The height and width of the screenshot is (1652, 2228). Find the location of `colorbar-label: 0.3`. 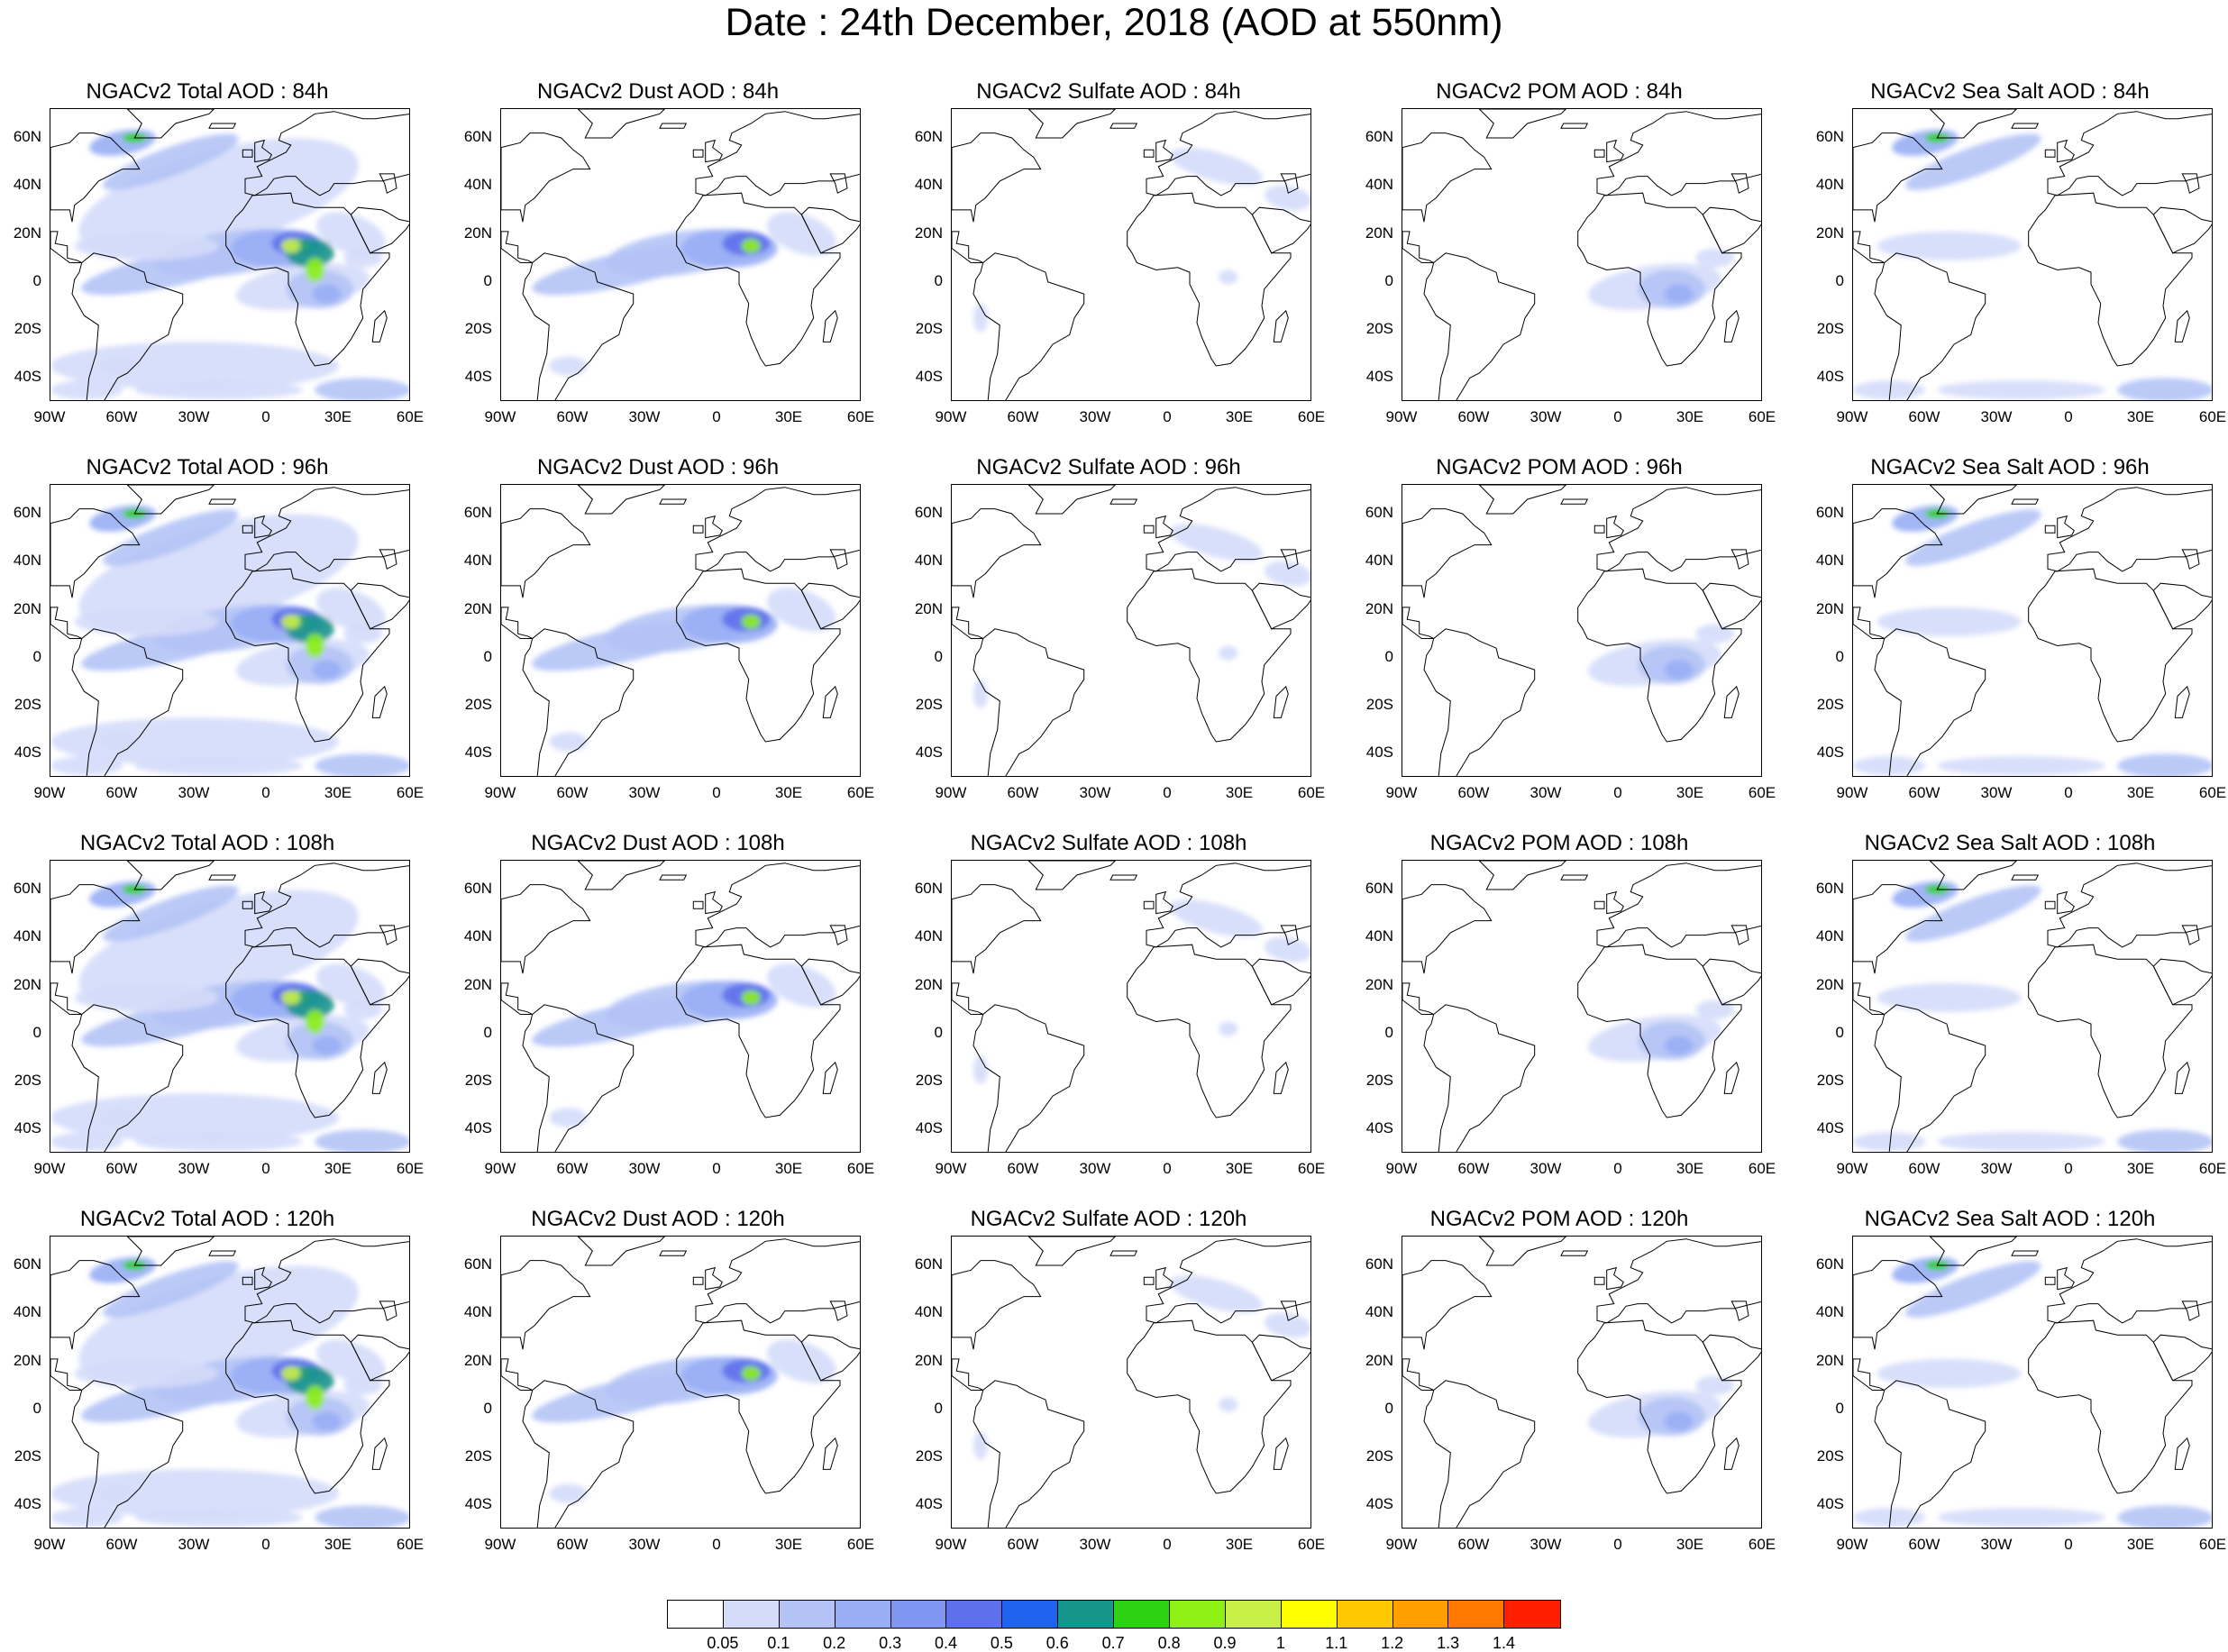

colorbar-label: 0.3 is located at coordinates (890, 1643).